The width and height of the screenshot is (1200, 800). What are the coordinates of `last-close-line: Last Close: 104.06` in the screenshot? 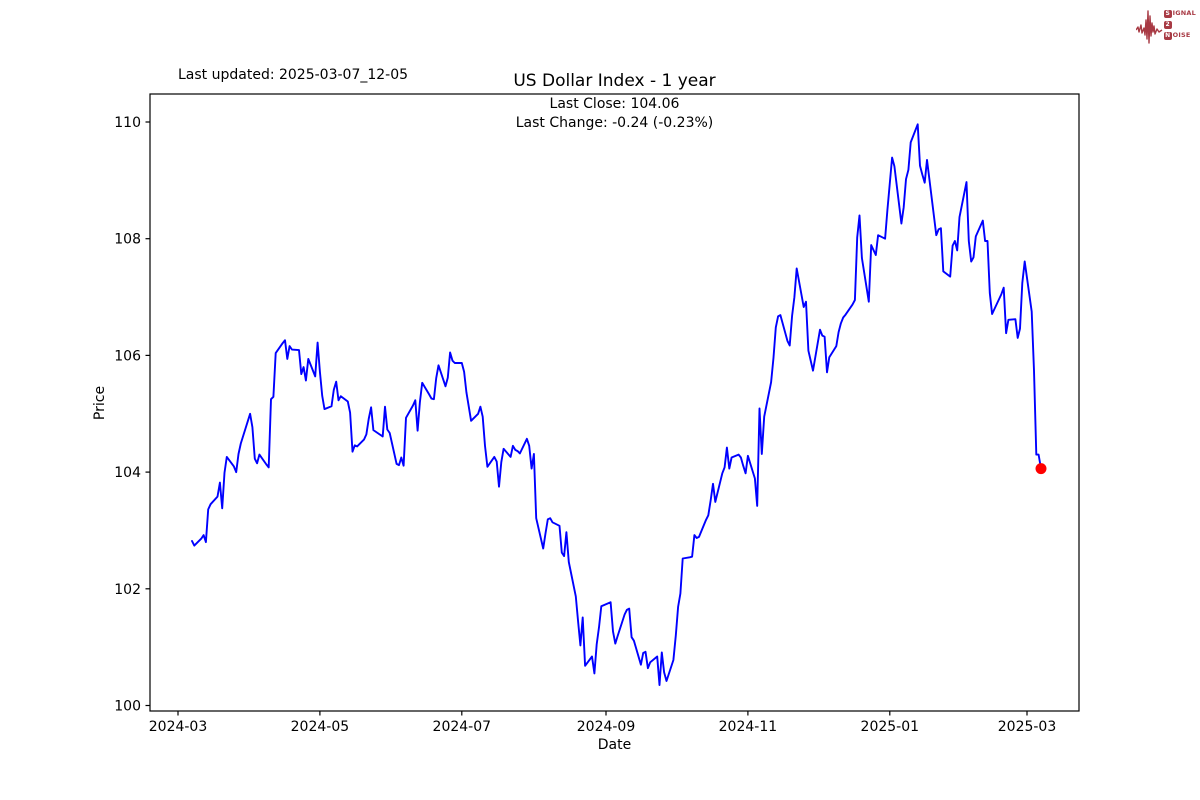 It's located at (614, 104).